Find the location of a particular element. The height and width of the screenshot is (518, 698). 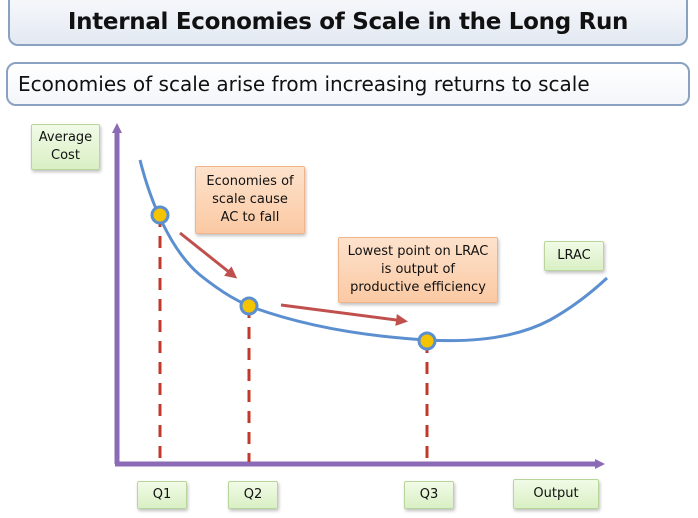

lrac-label: LRAC is located at coordinates (574, 256).